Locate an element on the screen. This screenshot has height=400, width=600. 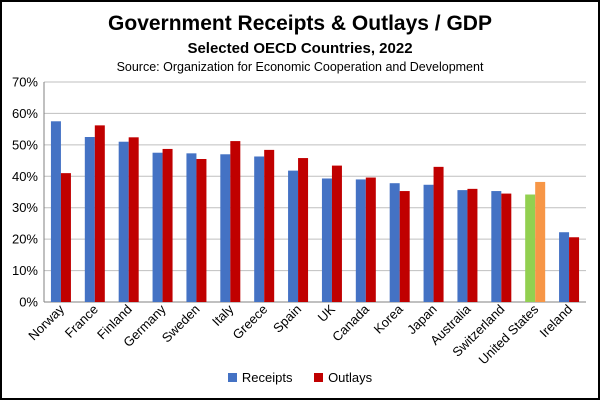
legend-item-outlays: Outlays is located at coordinates (343, 377).